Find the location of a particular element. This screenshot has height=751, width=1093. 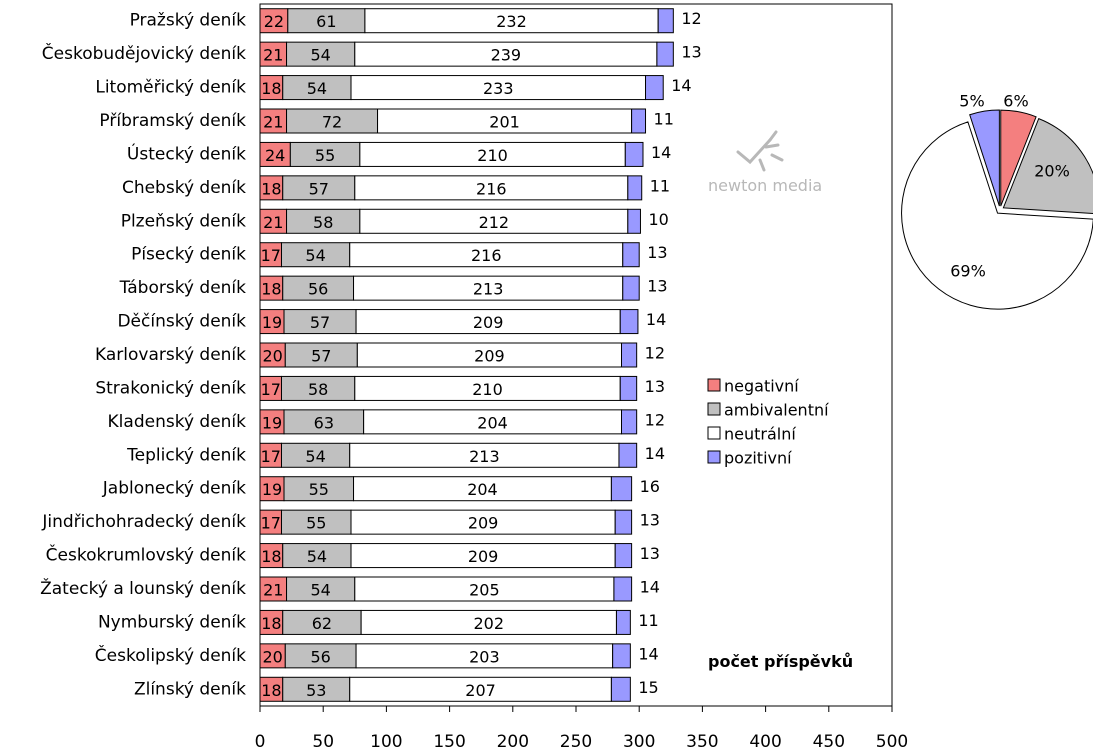

pie-label-neutralni: 69% is located at coordinates (968, 271).